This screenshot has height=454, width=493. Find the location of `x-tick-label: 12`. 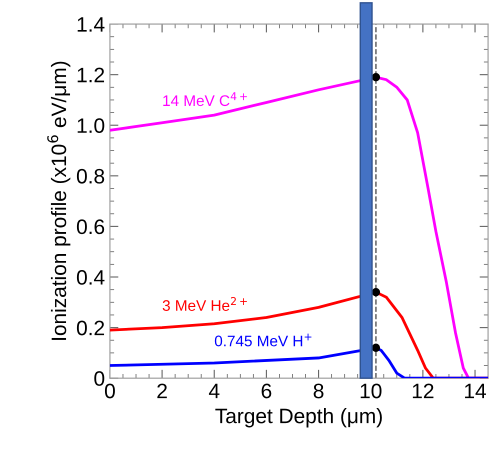

x-tick-label: 12 is located at coordinates (423, 391).